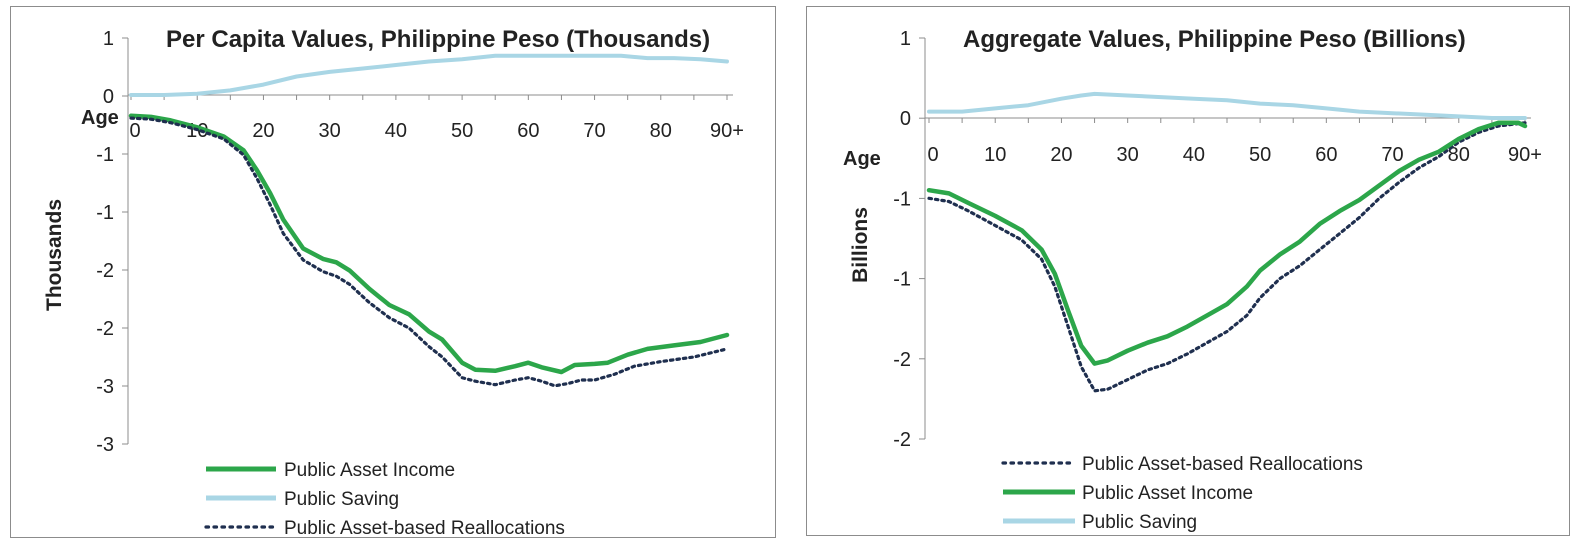 The width and height of the screenshot is (1571, 538). What do you see at coordinates (54, 255) in the screenshot?
I see `y-axis-label: Thousands` at bounding box center [54, 255].